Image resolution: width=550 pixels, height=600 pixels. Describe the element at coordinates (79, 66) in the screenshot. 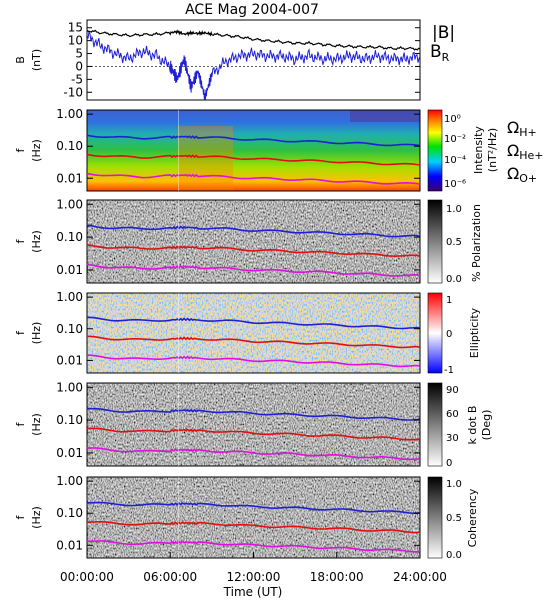

I see `p1-ytick-label-3: 0` at that location.